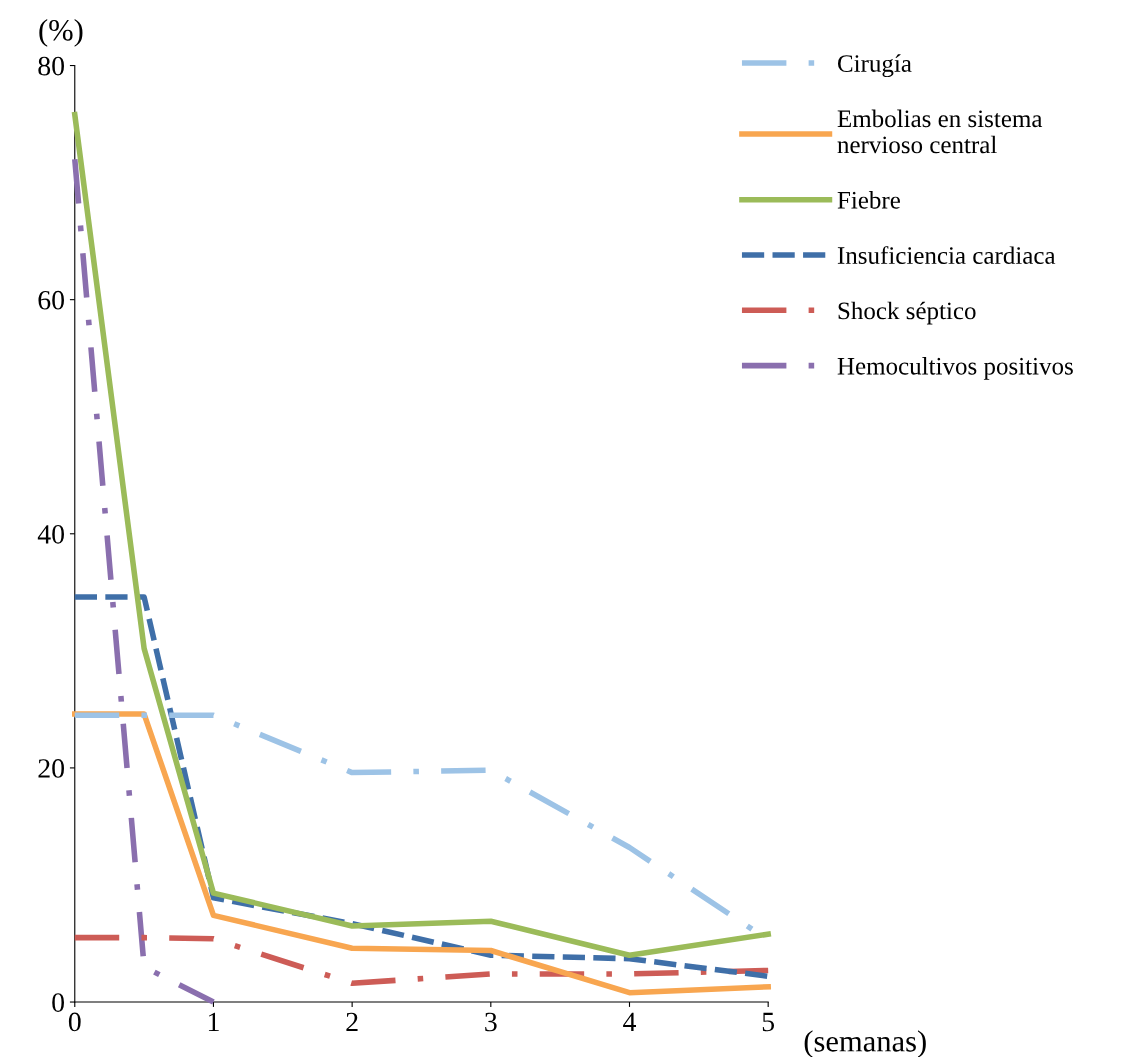 This screenshot has height=1057, width=1133. What do you see at coordinates (61, 33) in the screenshot?
I see `y-axis-title: (%)` at bounding box center [61, 33].